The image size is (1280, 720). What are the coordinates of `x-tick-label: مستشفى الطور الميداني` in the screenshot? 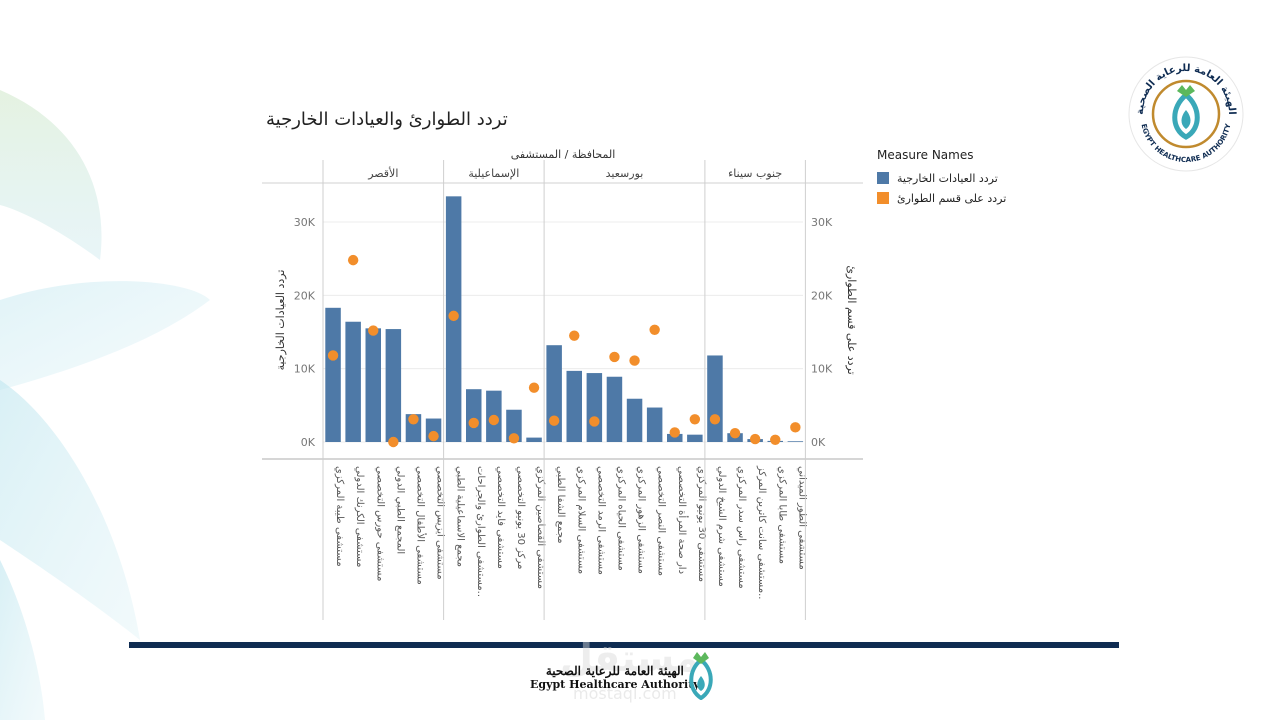 It's located at (801, 518).